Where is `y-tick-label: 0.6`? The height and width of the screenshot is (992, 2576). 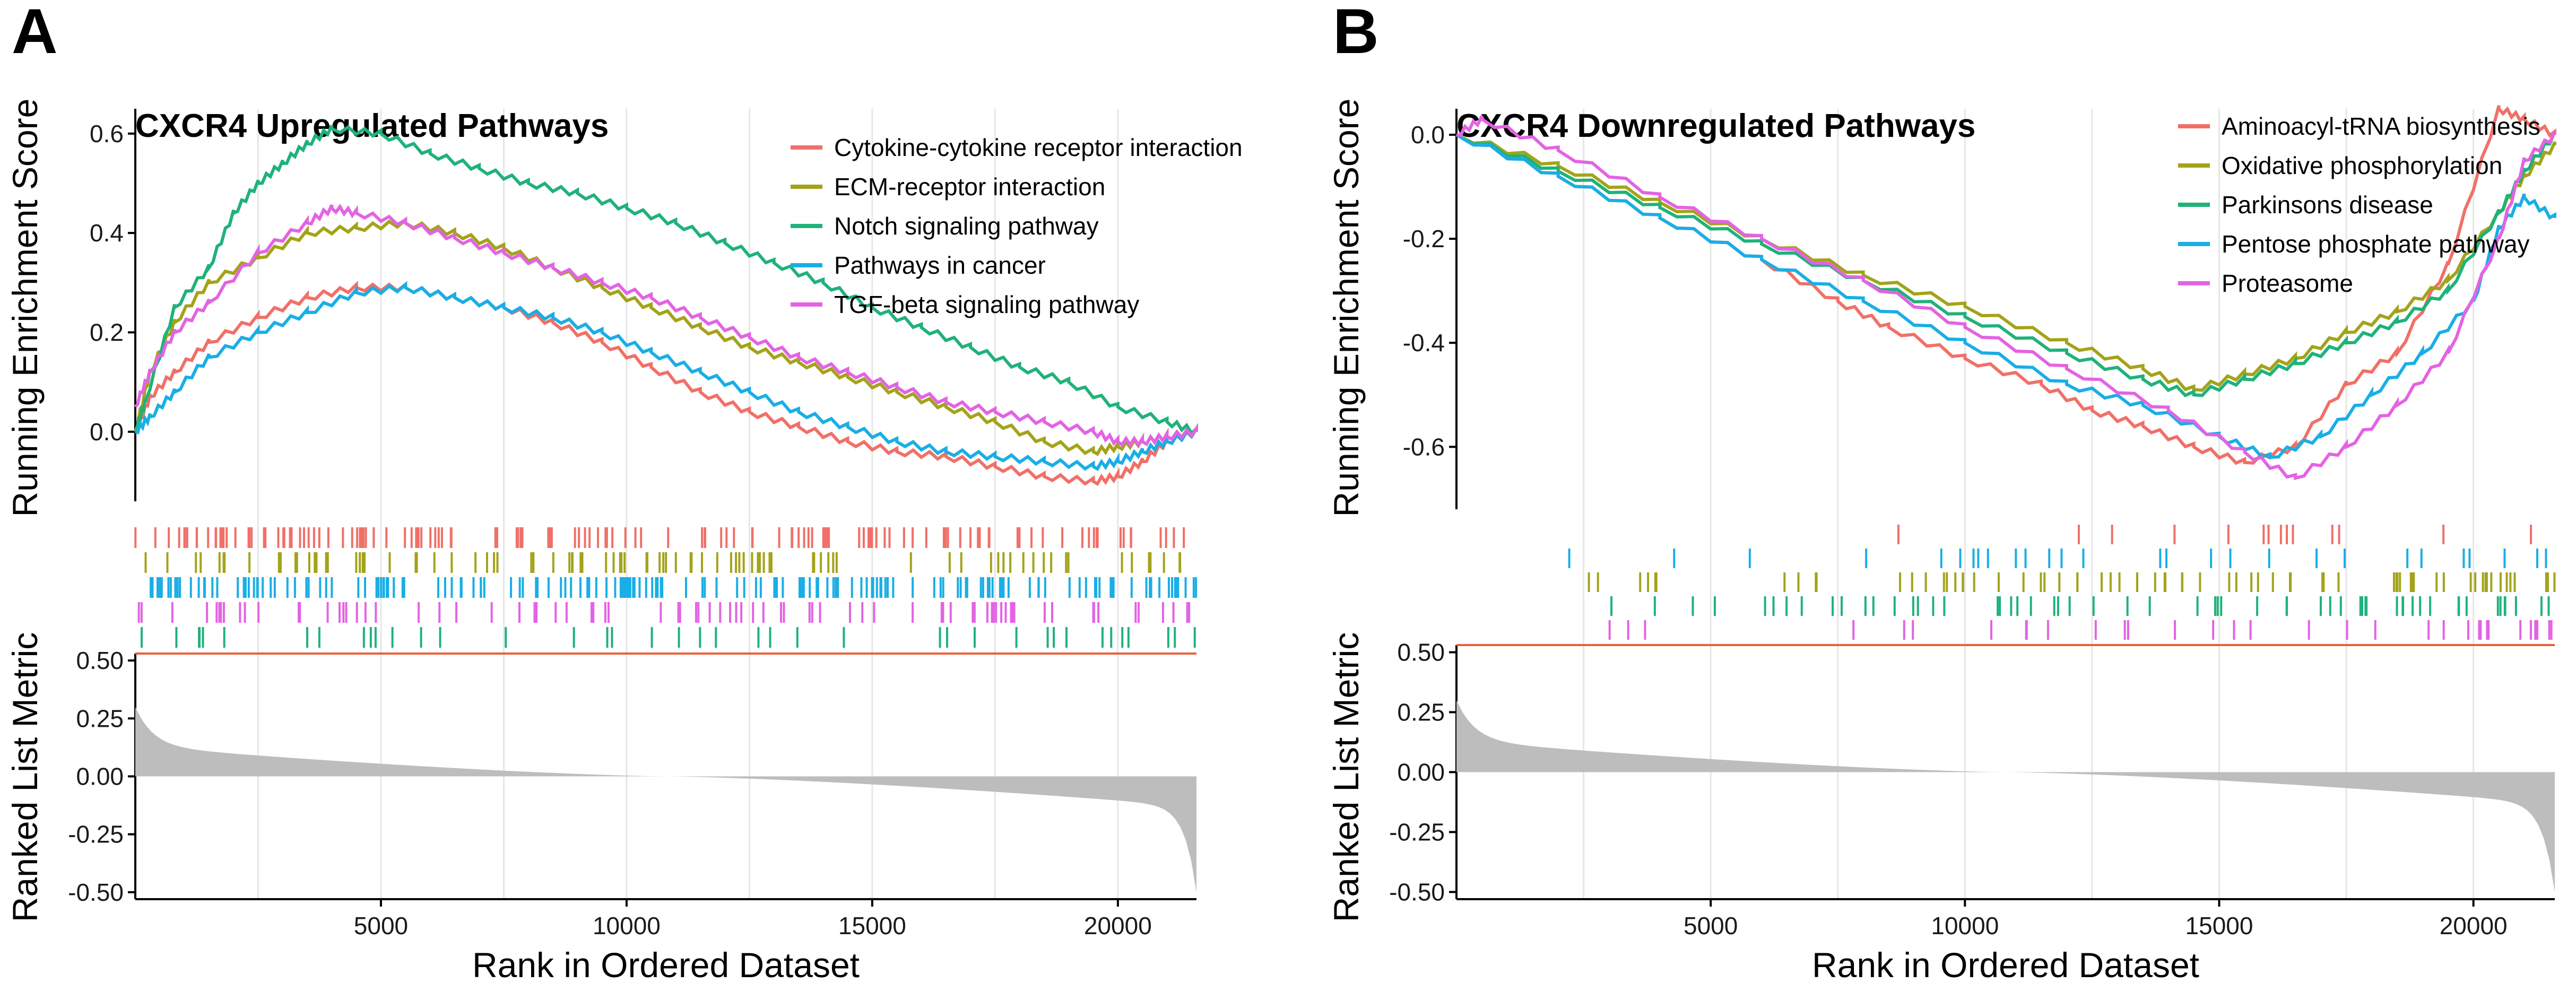 y-tick-label: 0.6 is located at coordinates (107, 133).